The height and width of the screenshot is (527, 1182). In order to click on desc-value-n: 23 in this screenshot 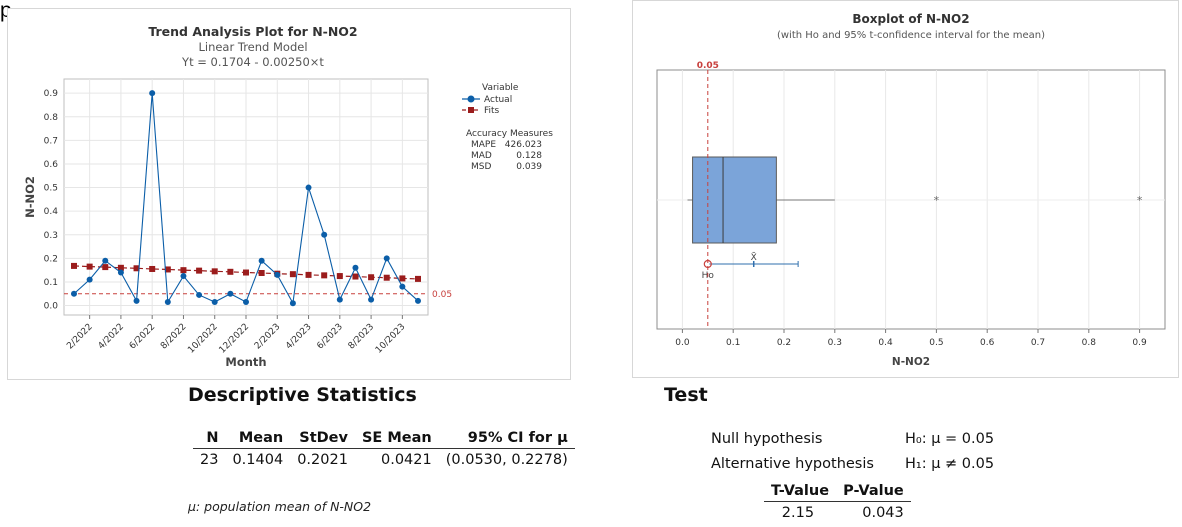, I will do `click(209, 460)`.